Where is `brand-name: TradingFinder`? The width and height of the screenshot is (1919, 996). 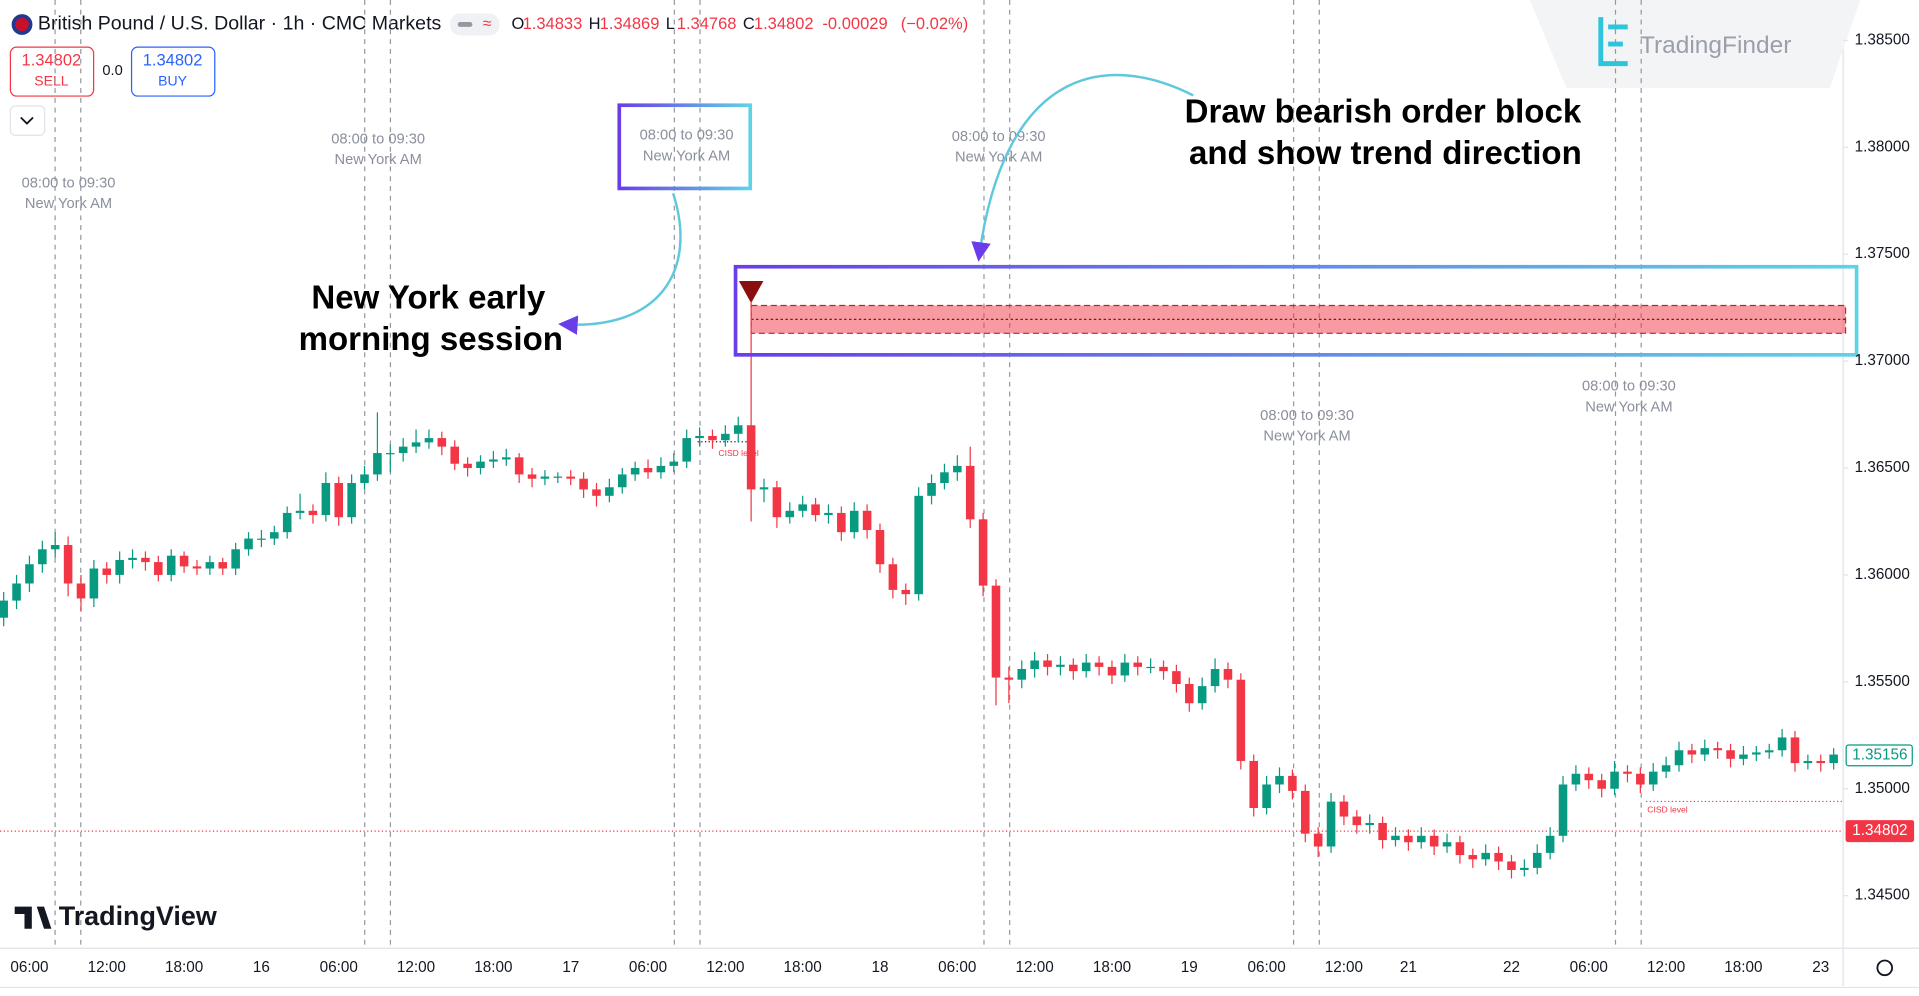 brand-name: TradingFinder is located at coordinates (1715, 45).